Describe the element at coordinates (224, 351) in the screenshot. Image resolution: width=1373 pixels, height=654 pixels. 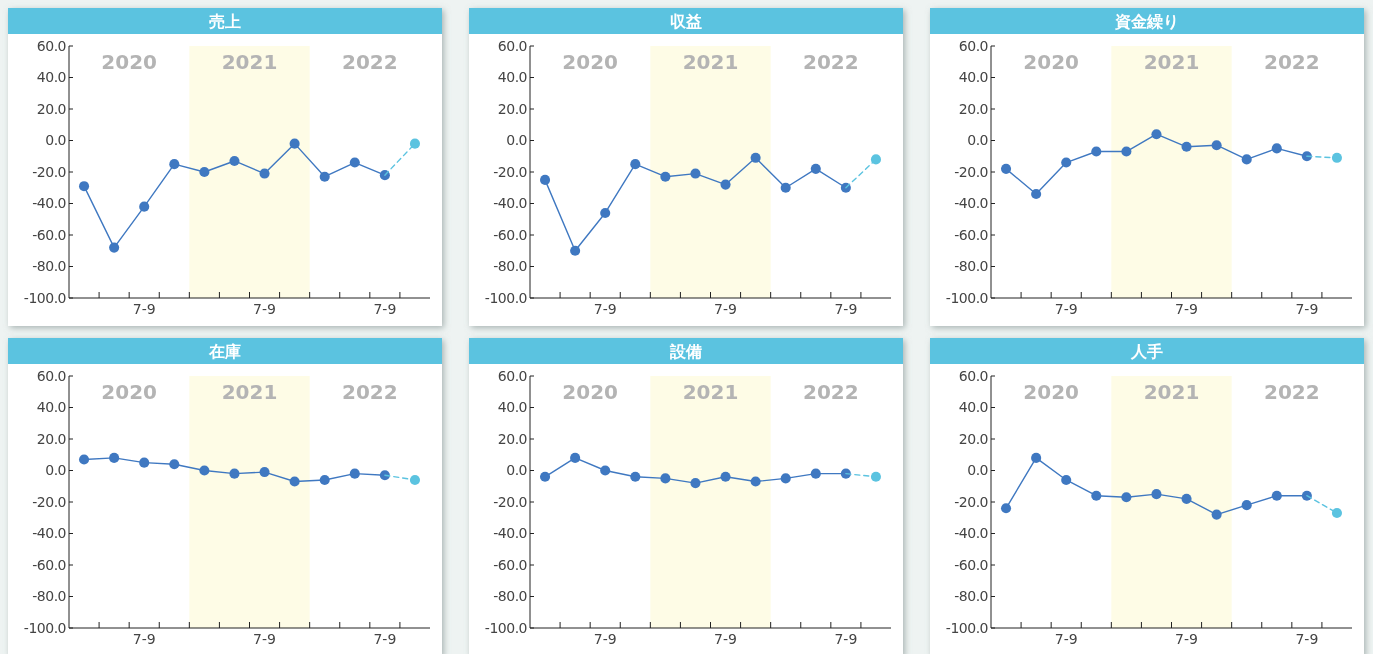
I see `chart-title: 在庫` at that location.